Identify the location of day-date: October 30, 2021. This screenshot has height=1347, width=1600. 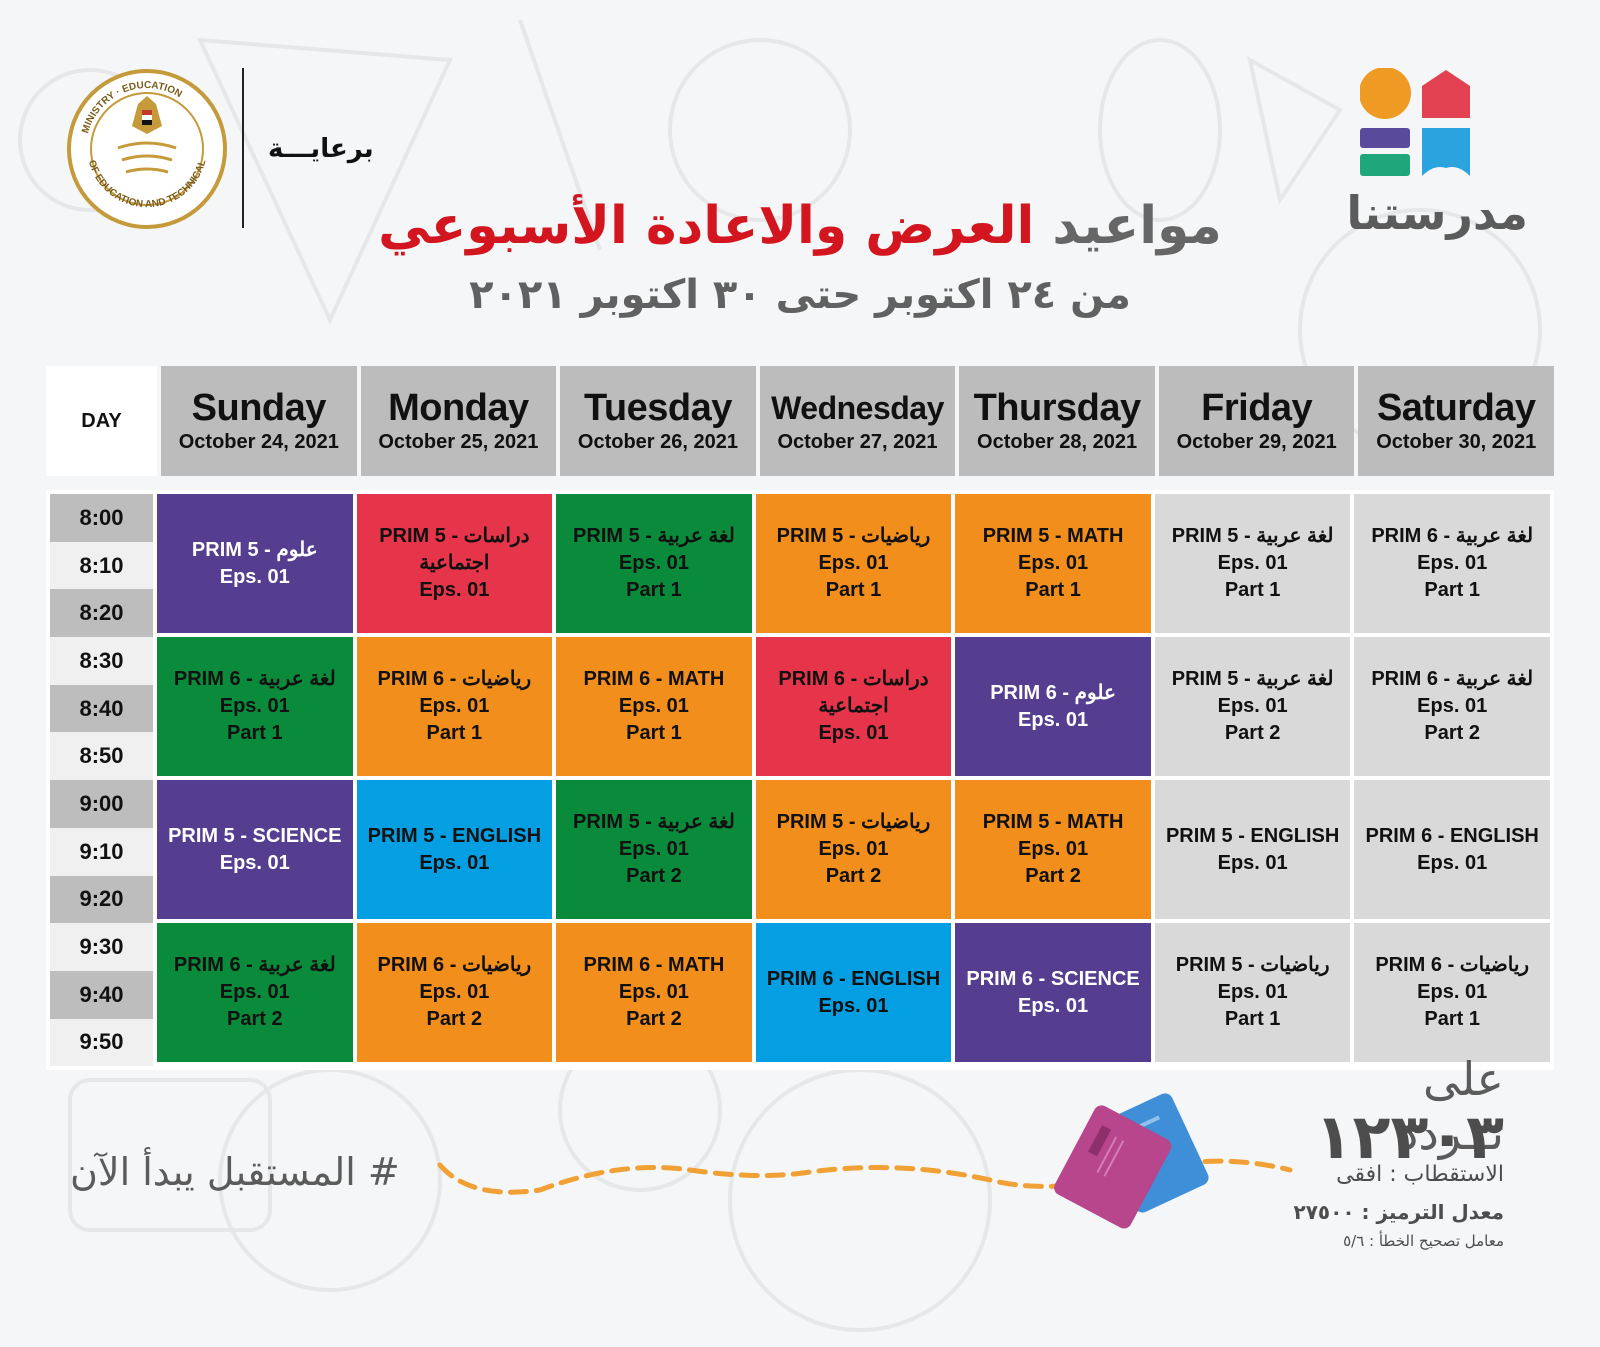
(1456, 442).